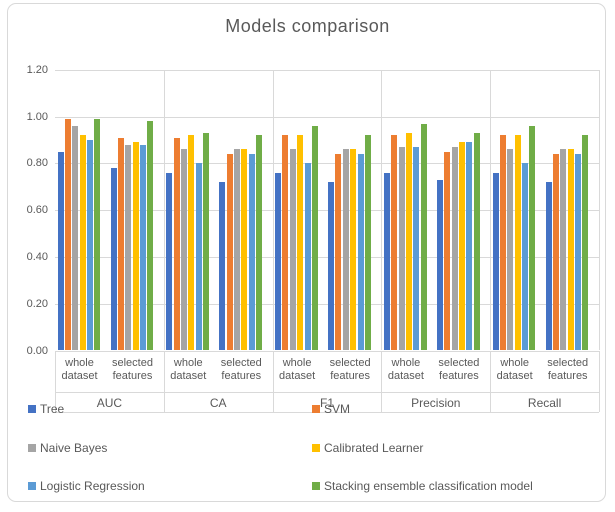 The height and width of the screenshot is (512, 615). What do you see at coordinates (327, 351) in the screenshot?
I see `x-axis-line` at bounding box center [327, 351].